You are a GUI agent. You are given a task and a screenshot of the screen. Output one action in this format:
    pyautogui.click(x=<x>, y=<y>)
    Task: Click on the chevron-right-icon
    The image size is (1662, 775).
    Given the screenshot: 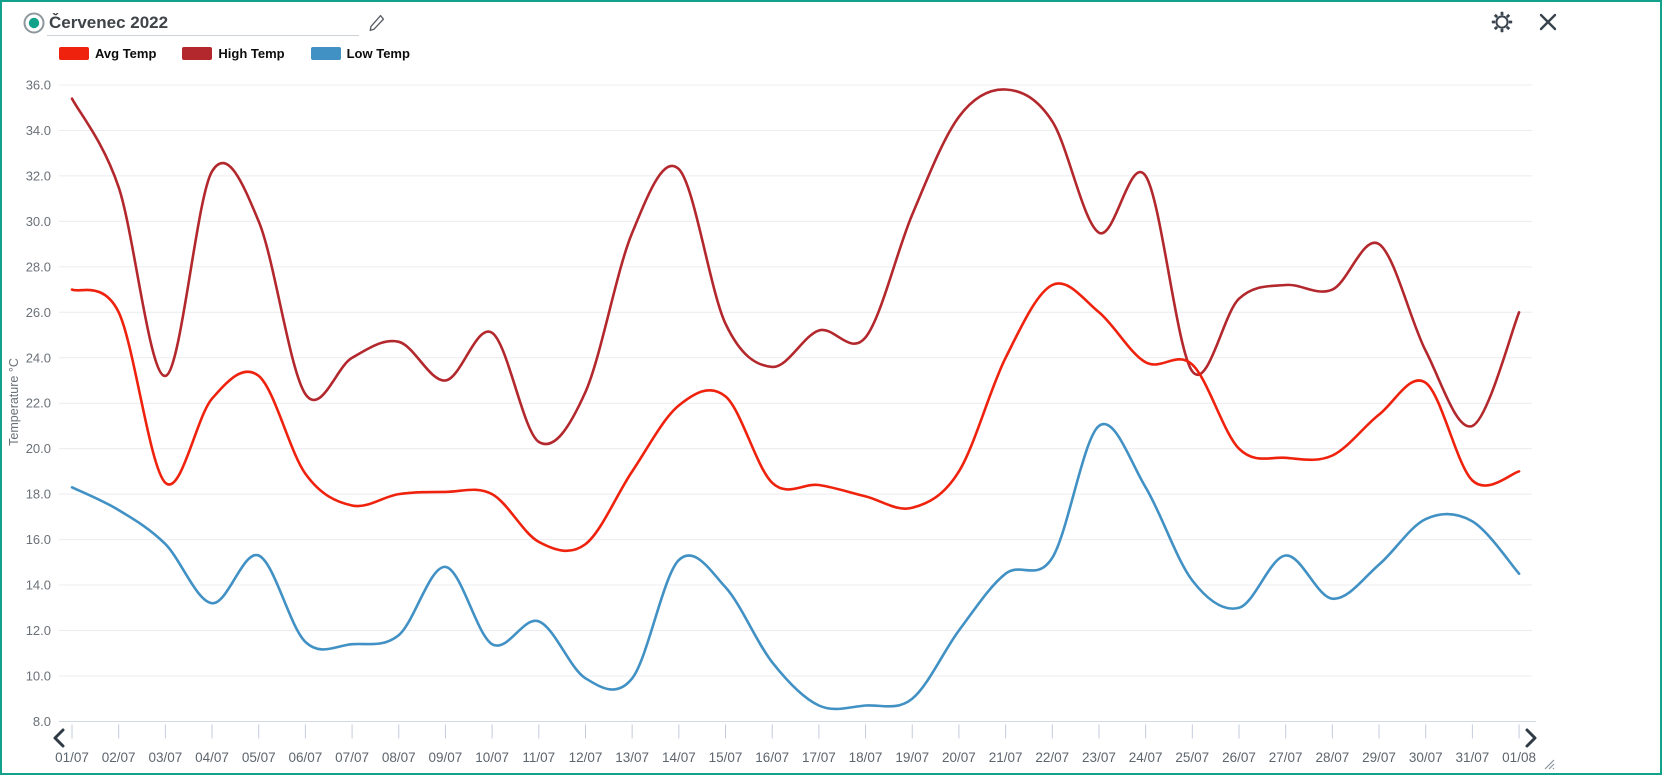 What is the action you would take?
    pyautogui.click(x=1531, y=738)
    